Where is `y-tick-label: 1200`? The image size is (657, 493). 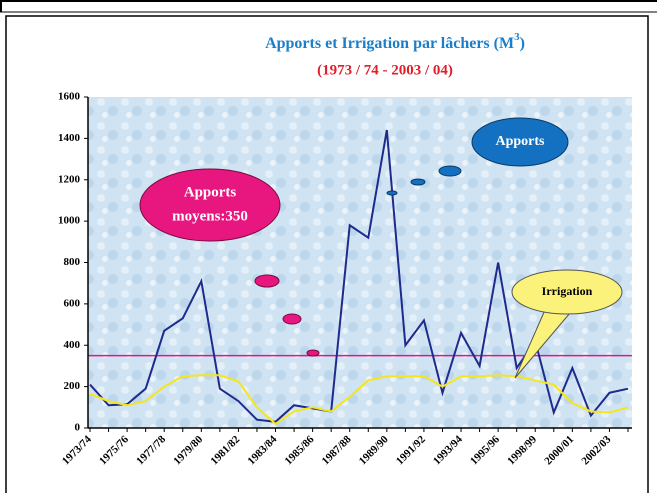
y-tick-label: 1200 is located at coordinates (69, 179).